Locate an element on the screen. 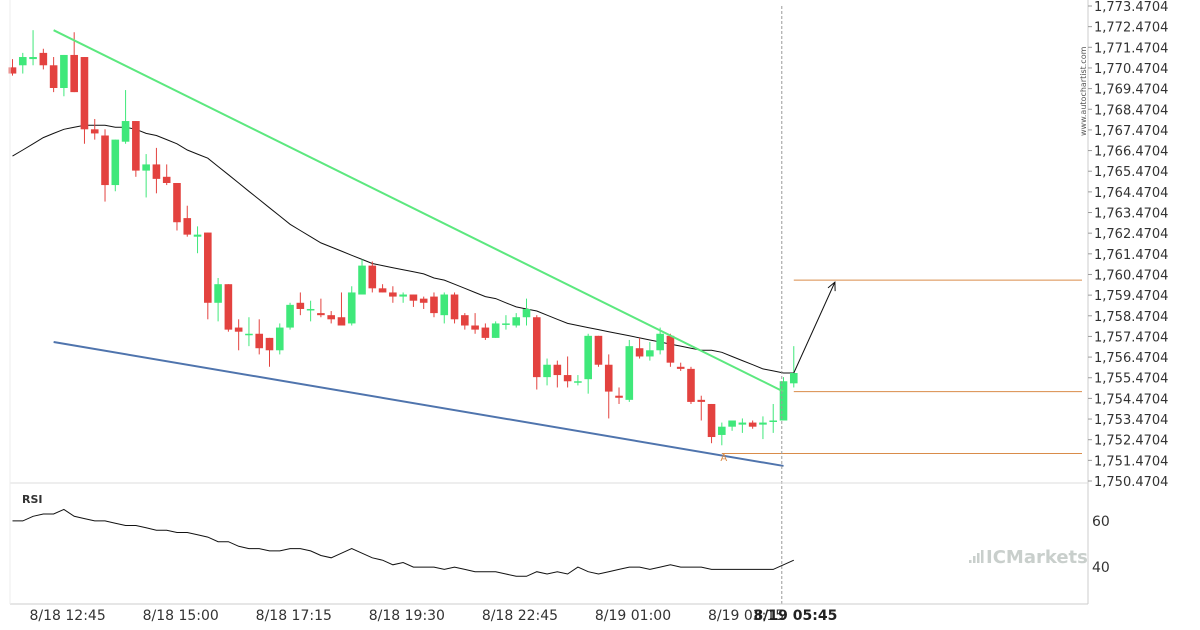  x-tick-label: 8/19 01:00 is located at coordinates (633, 616).